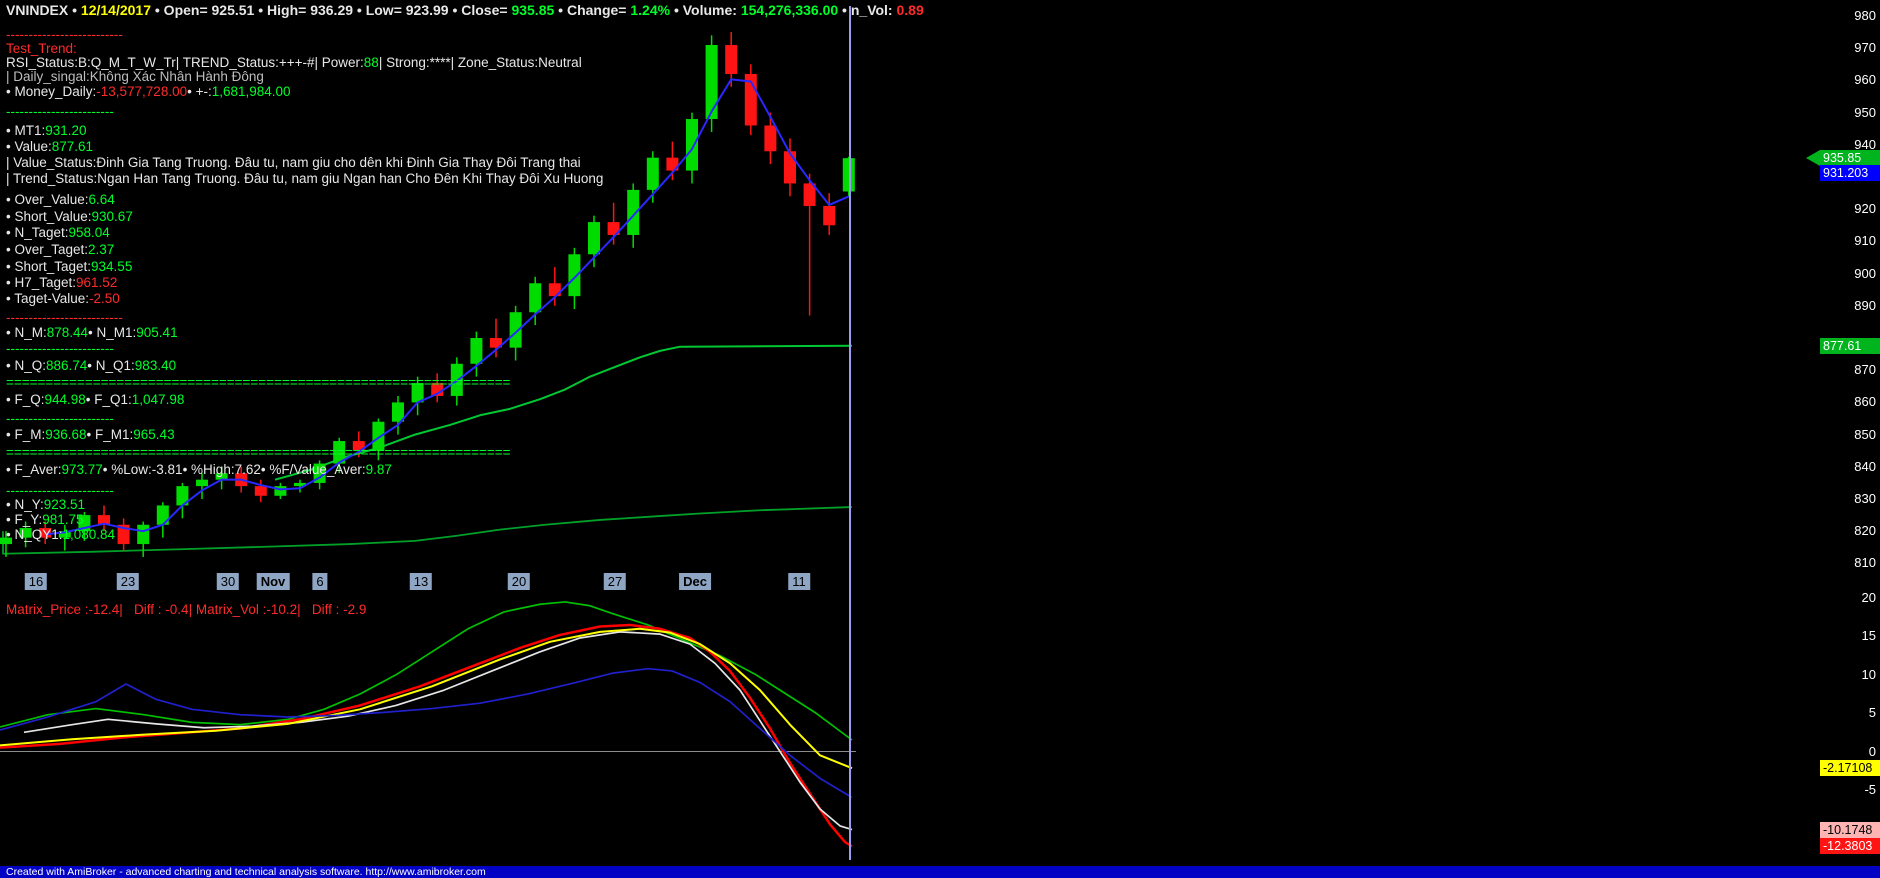 The width and height of the screenshot is (1880, 878). I want to click on price-axis-label: 940, so click(1865, 144).